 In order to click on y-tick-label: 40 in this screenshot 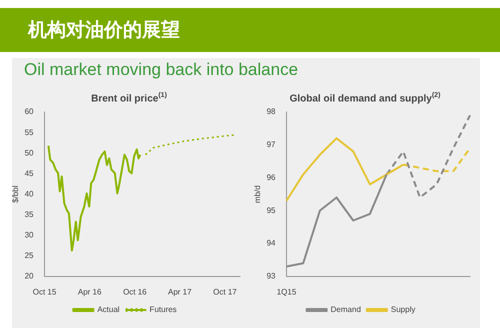, I will do `click(29, 193)`.